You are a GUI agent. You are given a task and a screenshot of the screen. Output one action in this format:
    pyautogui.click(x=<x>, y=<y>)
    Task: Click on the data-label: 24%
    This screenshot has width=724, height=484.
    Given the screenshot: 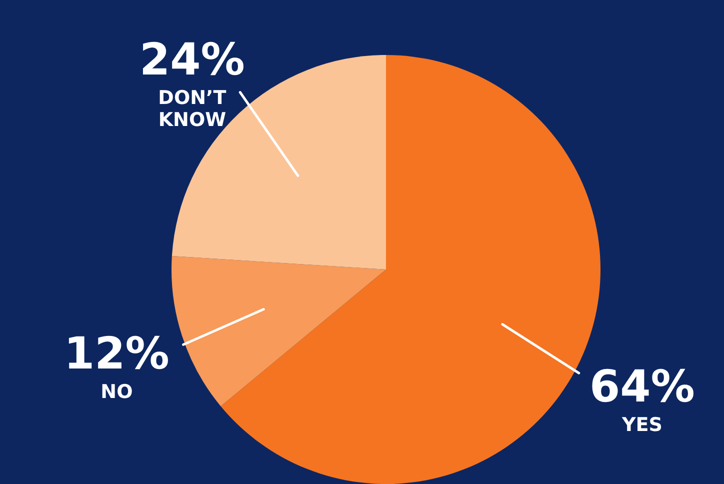 What is the action you would take?
    pyautogui.click(x=192, y=60)
    